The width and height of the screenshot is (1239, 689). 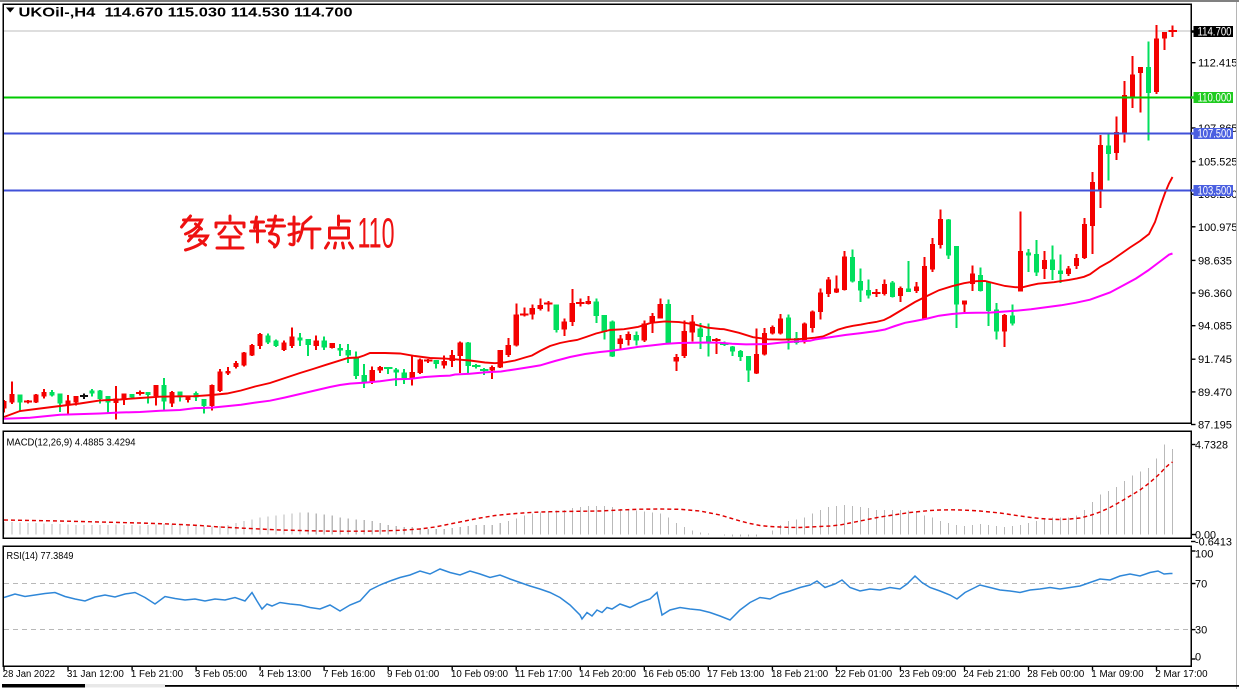 I want to click on svg-text: 114.700, so click(x=1215, y=33).